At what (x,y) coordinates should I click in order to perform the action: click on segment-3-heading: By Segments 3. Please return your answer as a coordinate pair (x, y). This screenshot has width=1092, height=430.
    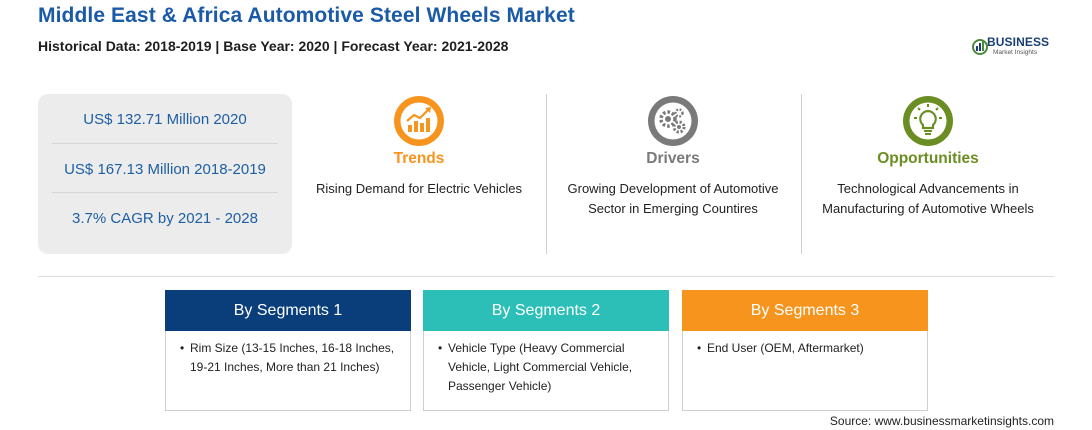
    Looking at the image, I should click on (805, 310).